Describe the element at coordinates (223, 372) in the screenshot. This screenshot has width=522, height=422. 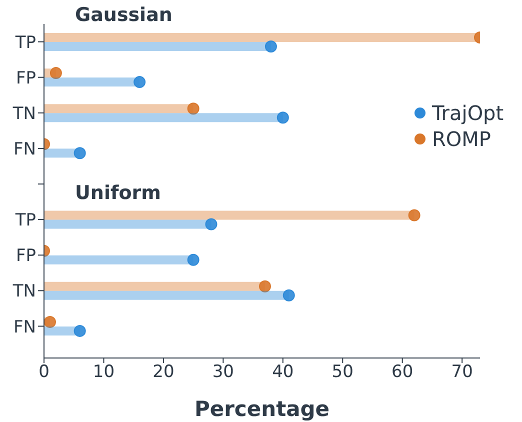
I see `x-tick-label: 30` at that location.